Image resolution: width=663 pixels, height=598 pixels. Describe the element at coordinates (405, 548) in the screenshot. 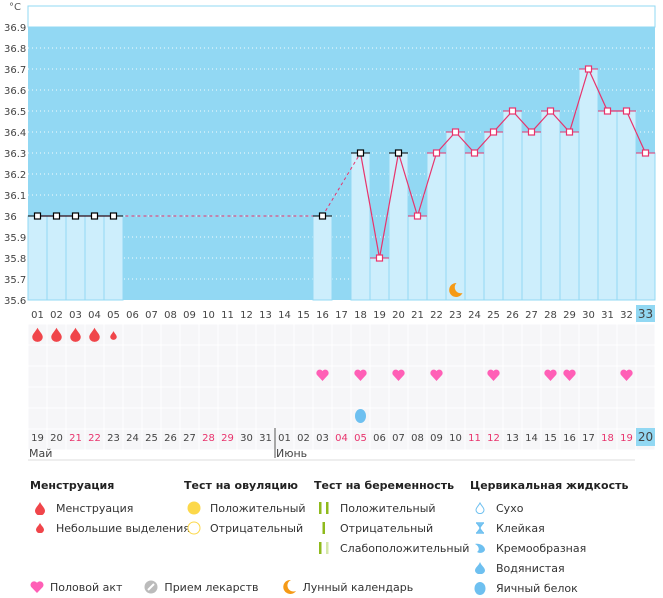

I see `legend-label: Слабоположительный` at that location.